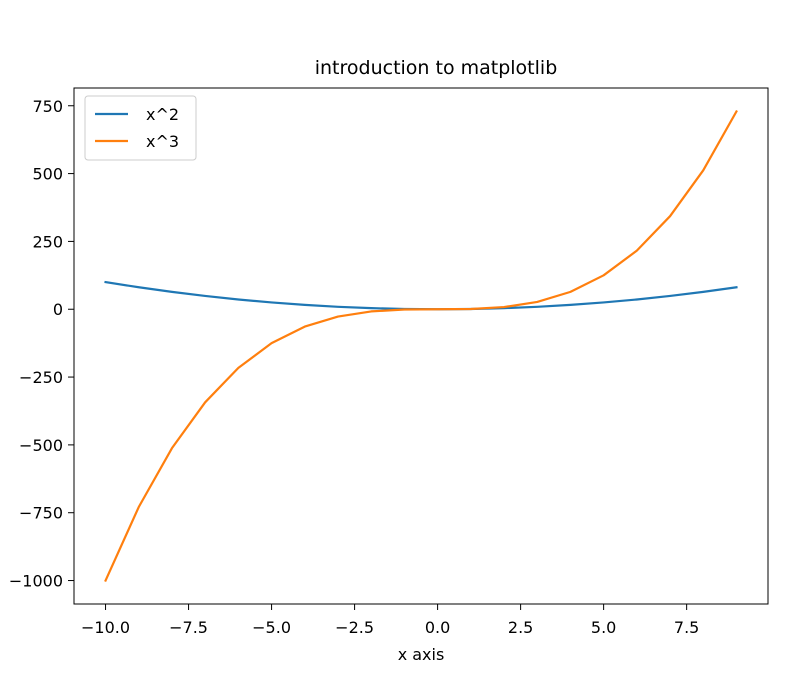  Describe the element at coordinates (354, 627) in the screenshot. I see `x-tick-label: −2.5` at that location.